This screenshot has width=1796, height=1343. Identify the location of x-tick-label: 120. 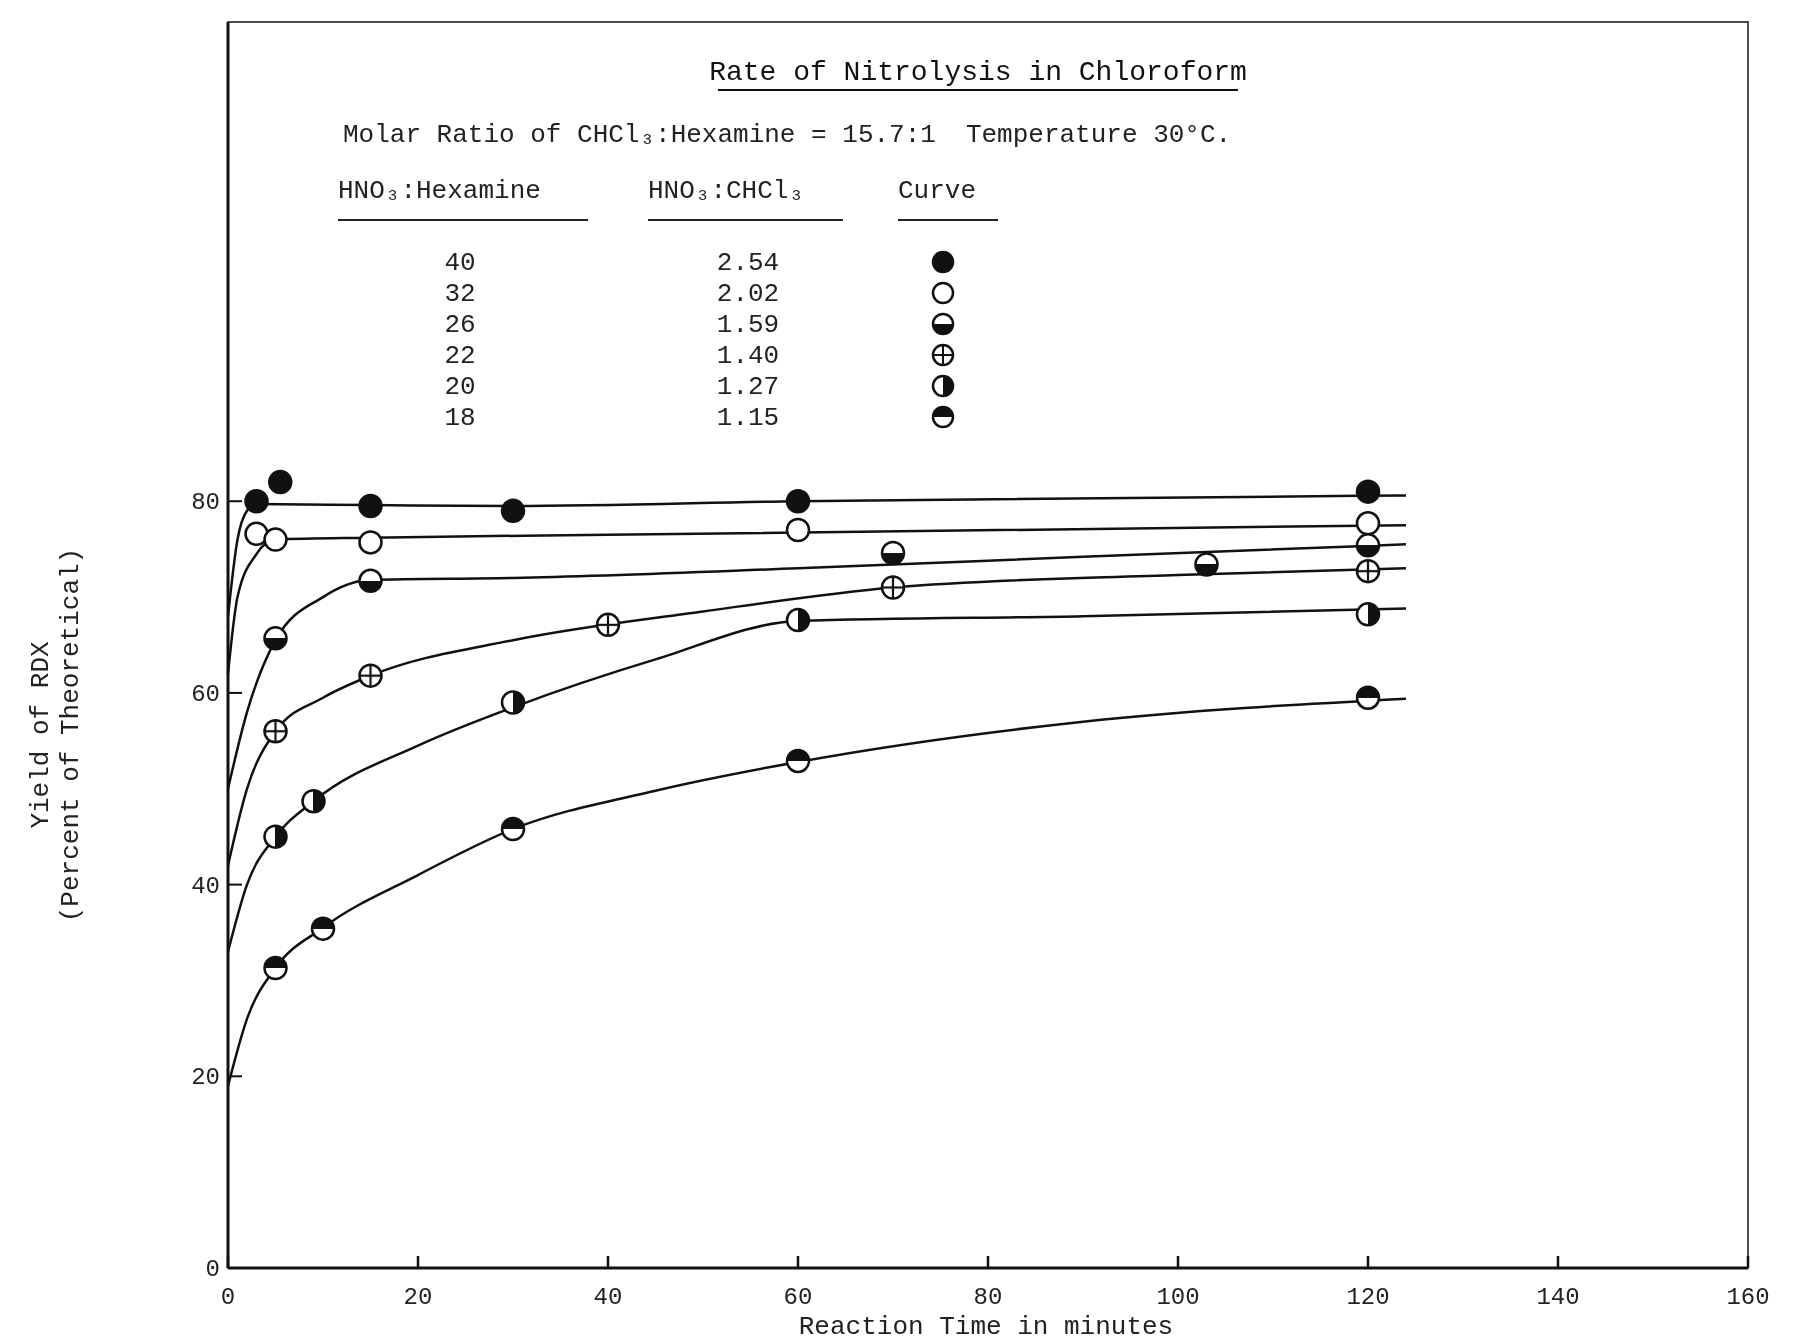
(1368, 1297).